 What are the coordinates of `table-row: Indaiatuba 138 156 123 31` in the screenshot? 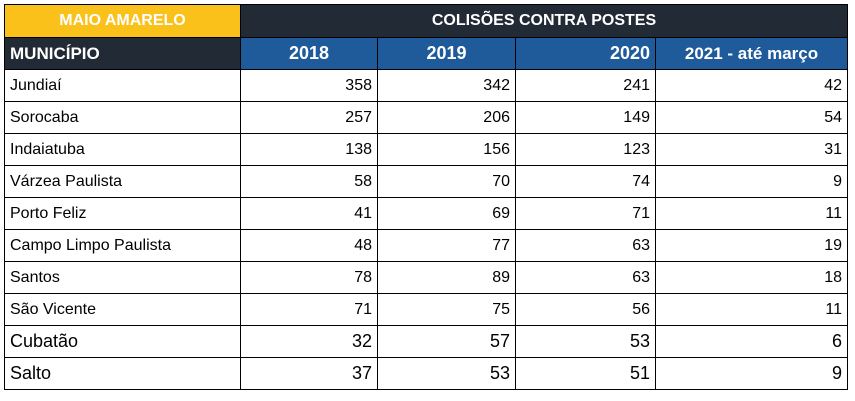 It's located at (426, 149).